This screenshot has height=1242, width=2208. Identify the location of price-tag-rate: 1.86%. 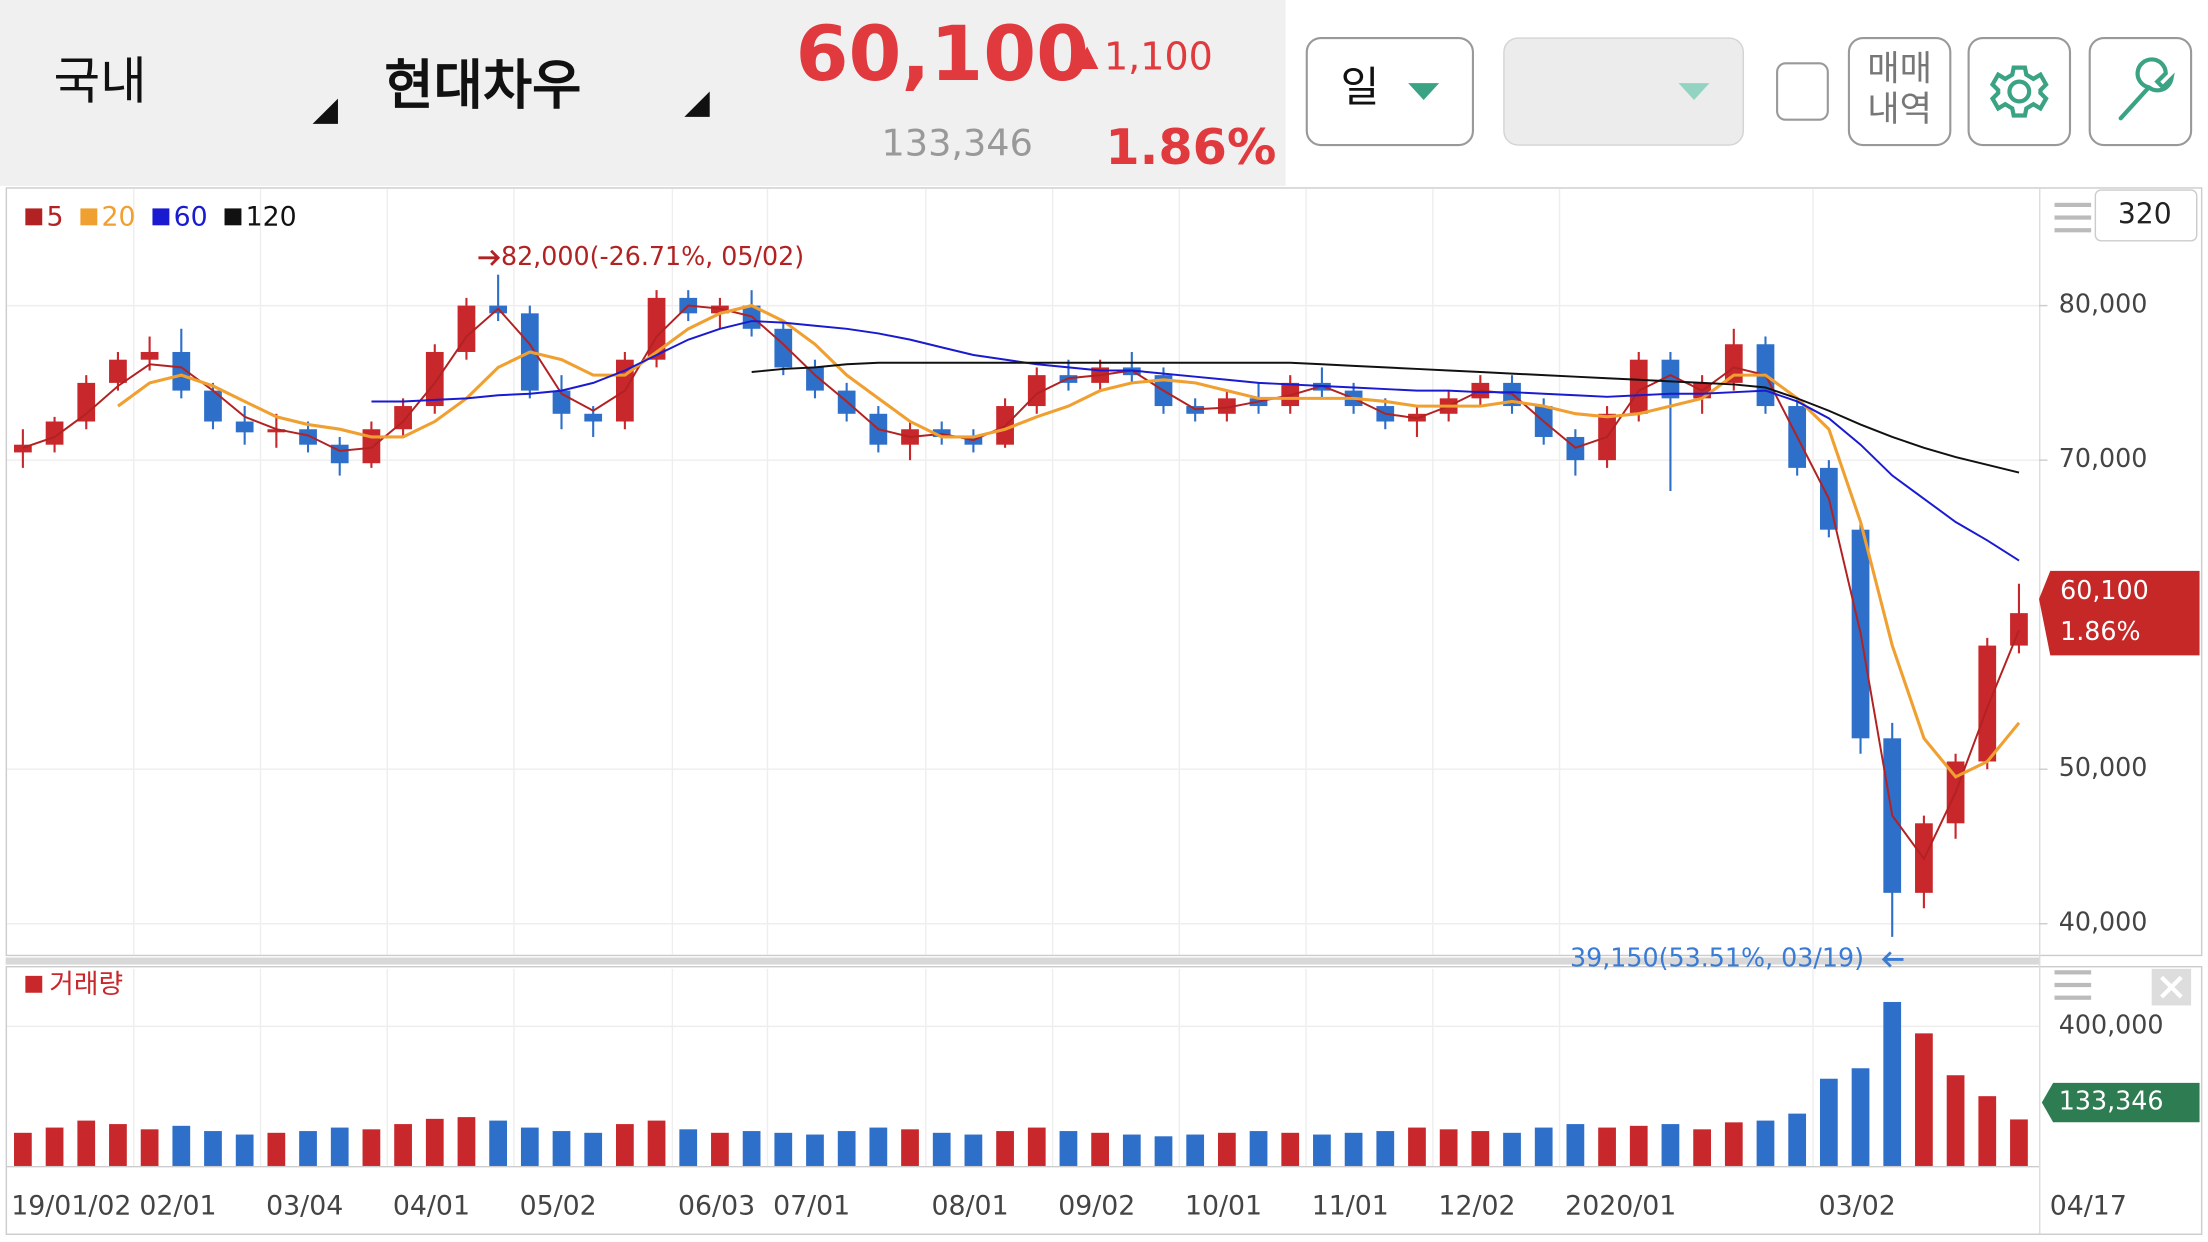
(2100, 631).